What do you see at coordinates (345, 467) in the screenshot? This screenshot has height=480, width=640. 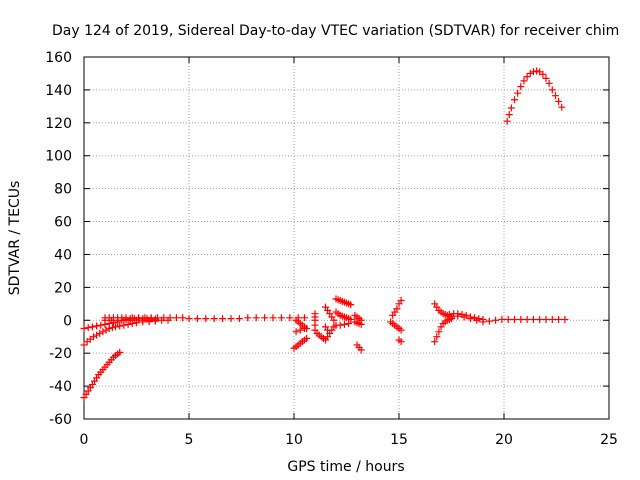 I see `x-axis-title: GPS time / hours` at bounding box center [345, 467].